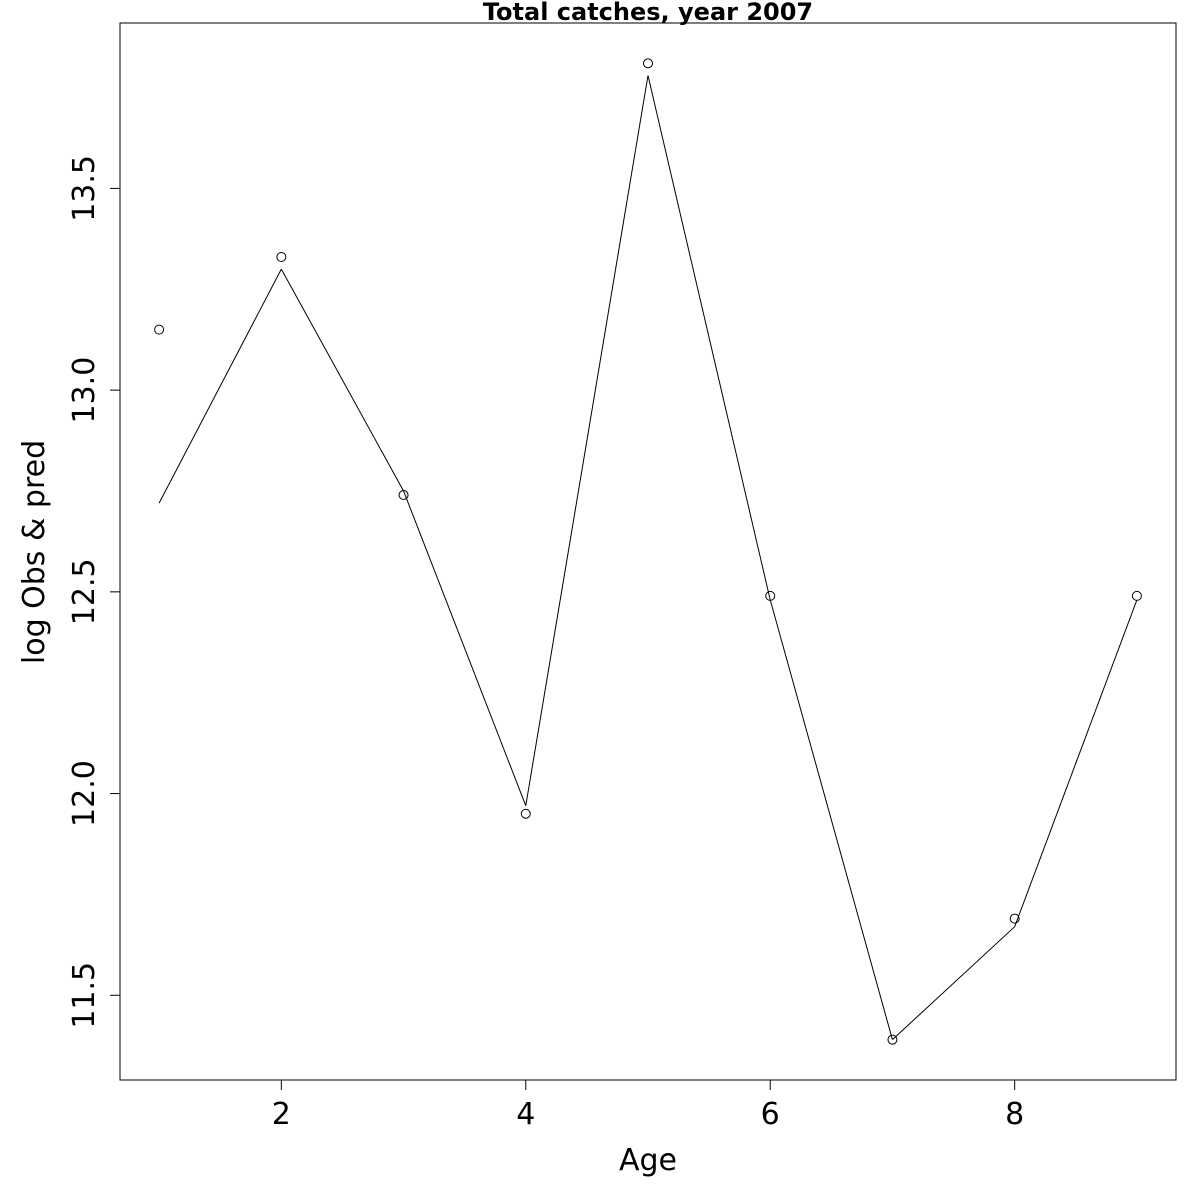 The width and height of the screenshot is (1200, 1200). Describe the element at coordinates (281, 1114) in the screenshot. I see `x-tick-label: 2` at that location.